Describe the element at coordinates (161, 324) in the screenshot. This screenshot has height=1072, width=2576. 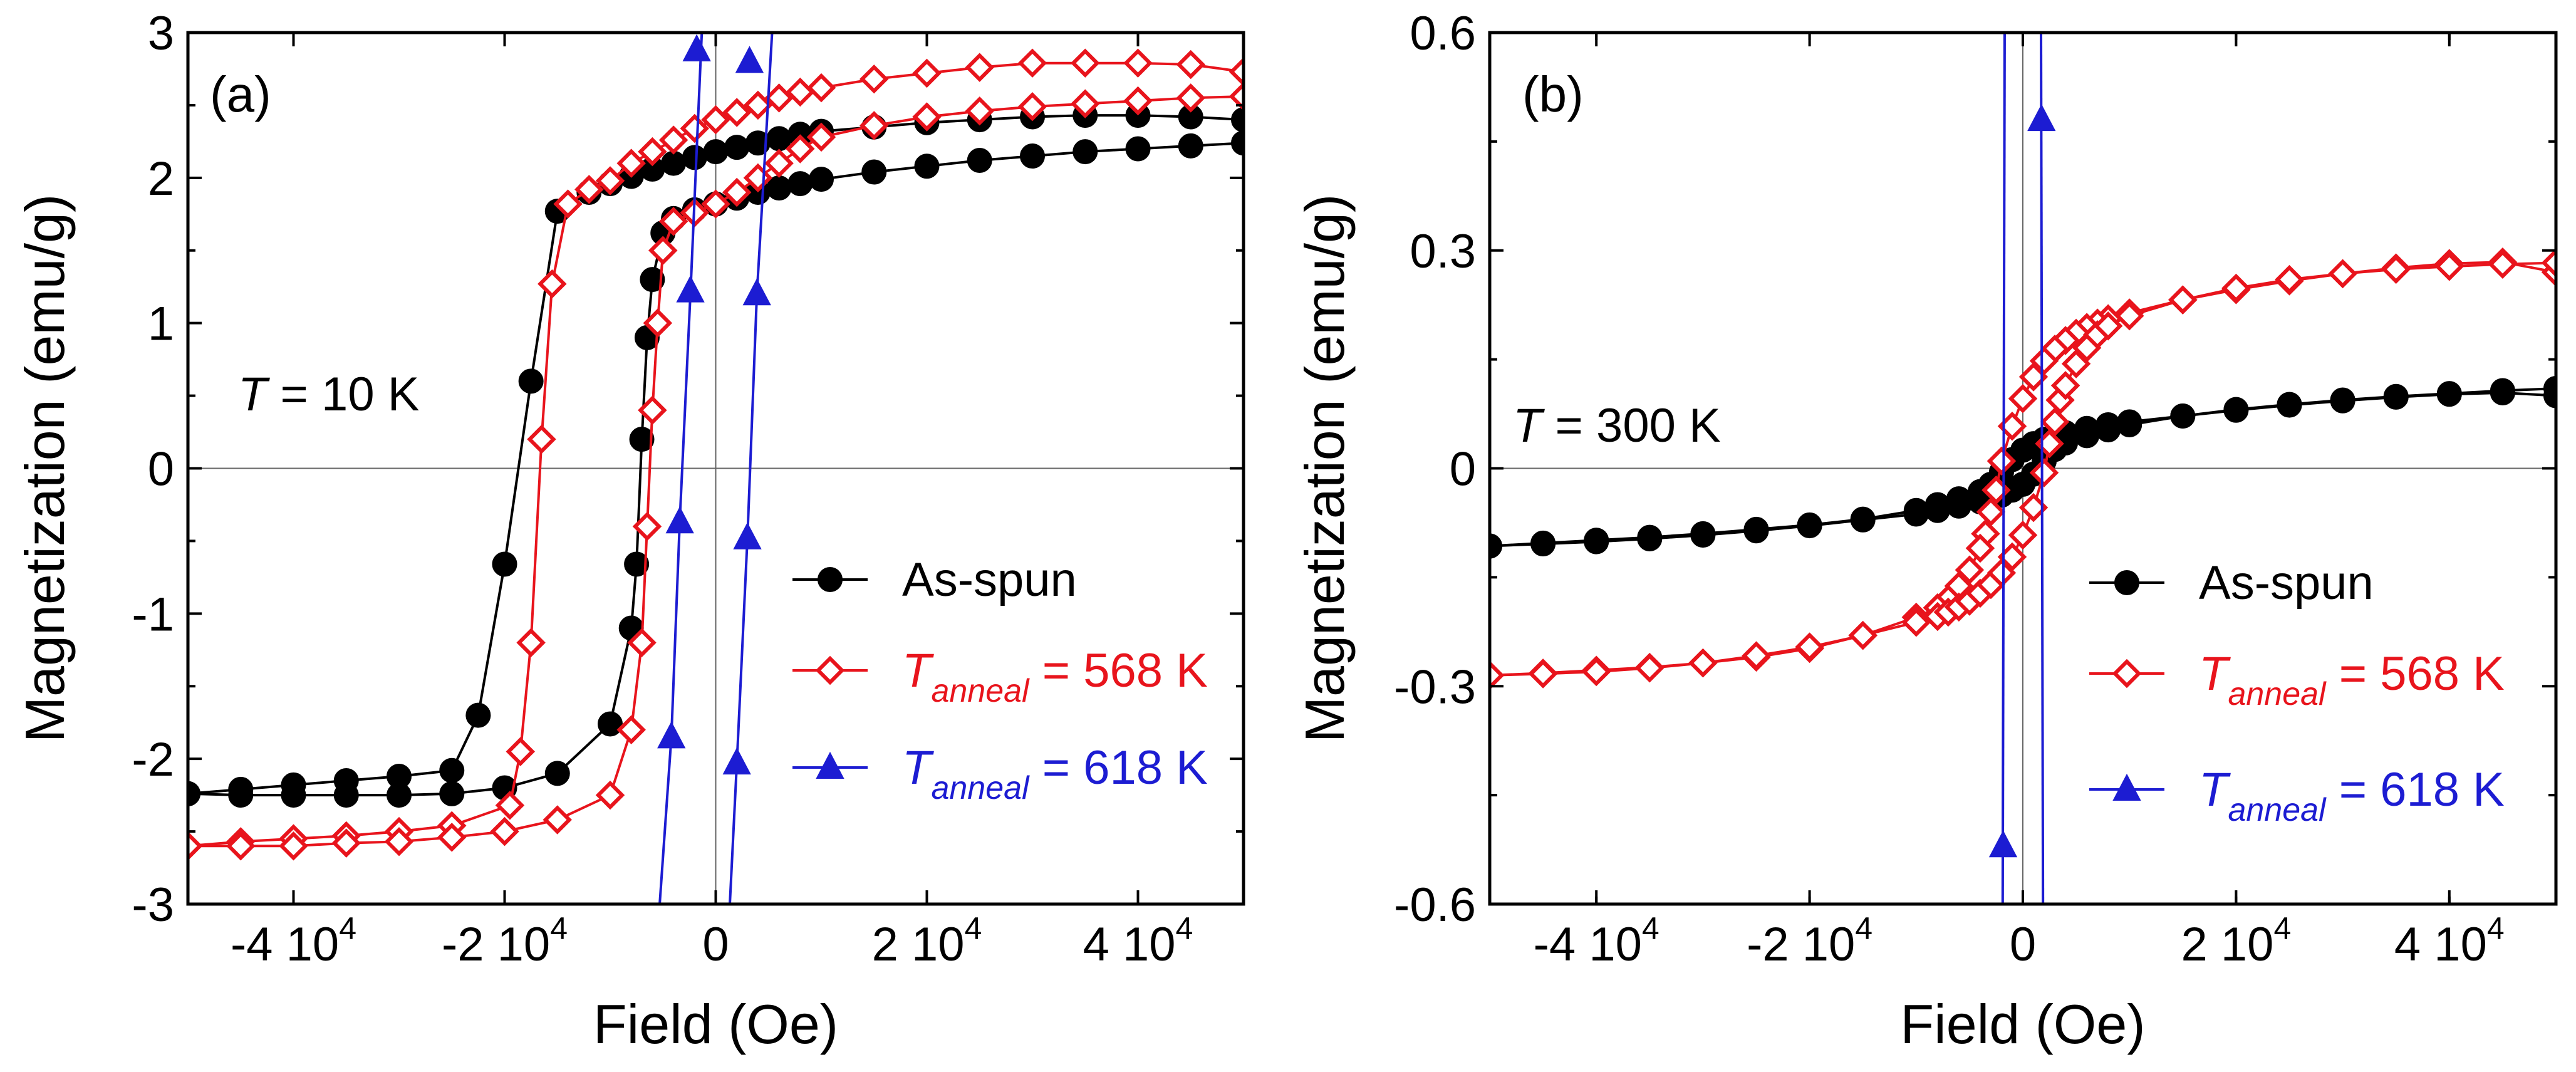
I see `y-tick-label: 1` at that location.